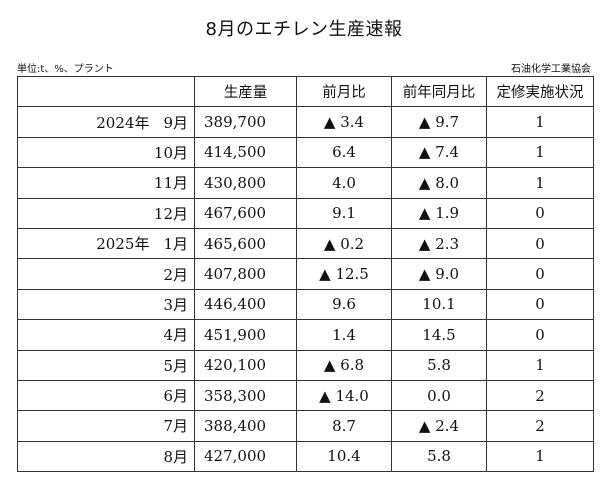 The height and width of the screenshot is (487, 608). Describe the element at coordinates (106, 274) in the screenshot. I see `period-cell: 2月` at that location.